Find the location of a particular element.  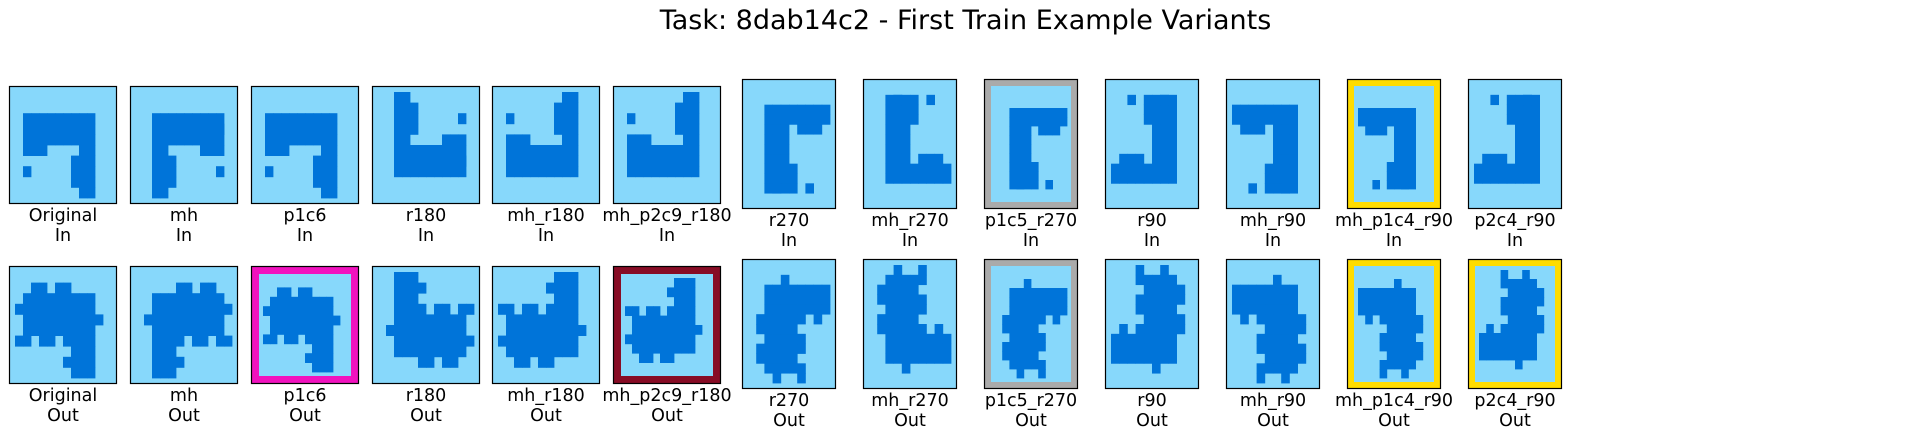

panel-caption: r270 Out is located at coordinates (789, 411).